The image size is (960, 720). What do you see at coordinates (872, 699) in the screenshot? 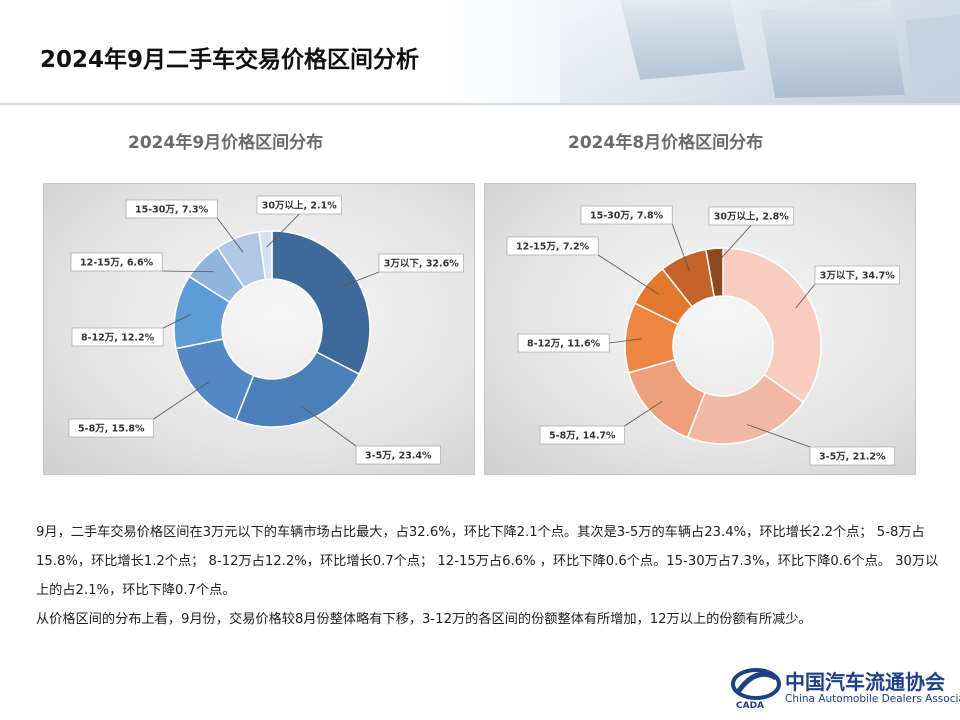
I see `logo-en-name: China Automobile Dealers Association` at bounding box center [872, 699].